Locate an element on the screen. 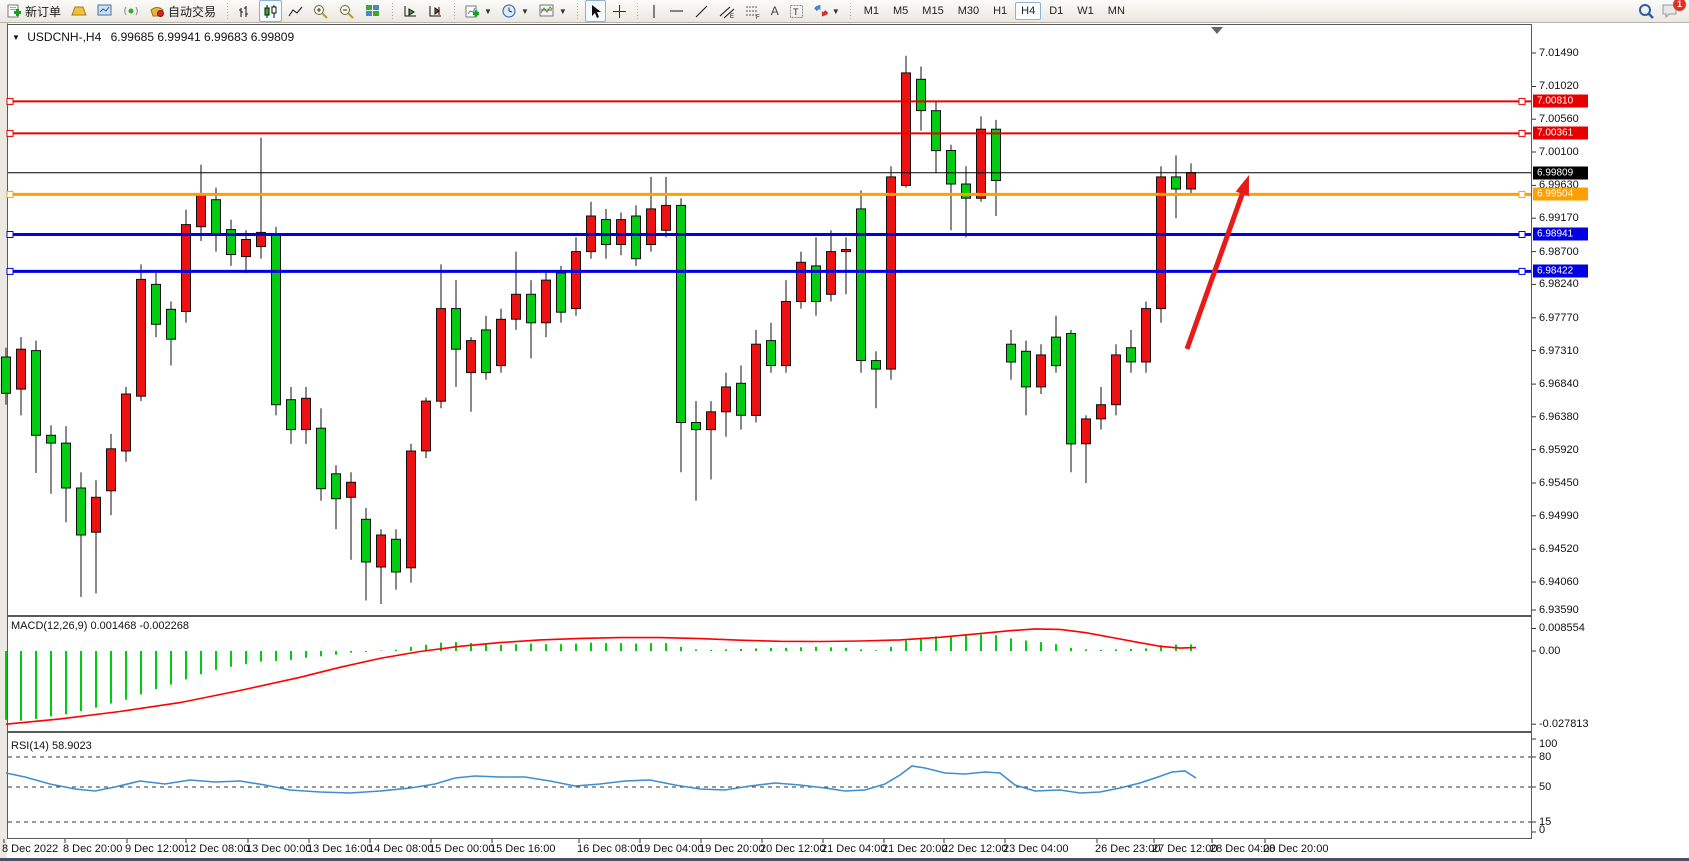 The width and height of the screenshot is (1689, 861). equidistant-channel-icon: E is located at coordinates (727, 12).